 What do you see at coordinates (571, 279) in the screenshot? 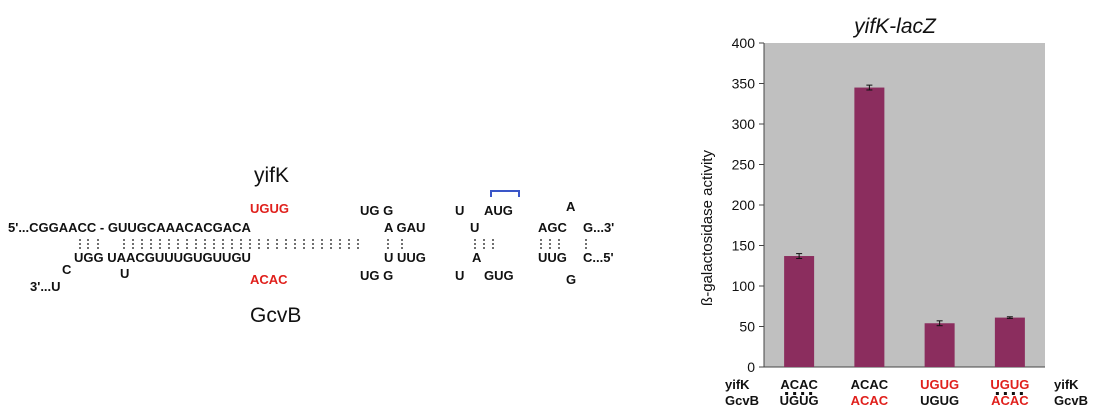
I see `bottom-strand-segment: G` at bounding box center [571, 279].